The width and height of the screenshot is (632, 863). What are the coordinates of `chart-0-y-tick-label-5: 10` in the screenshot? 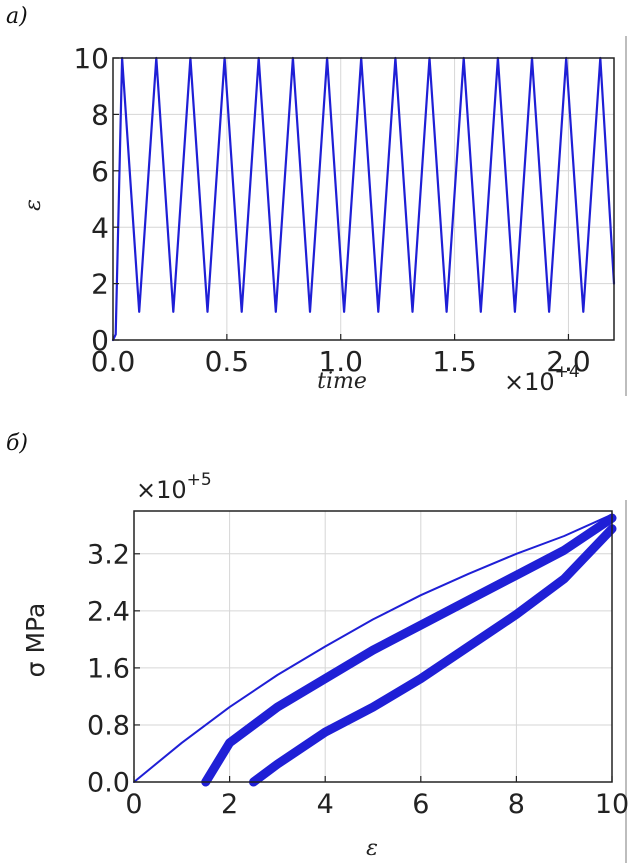 It's located at (91, 58).